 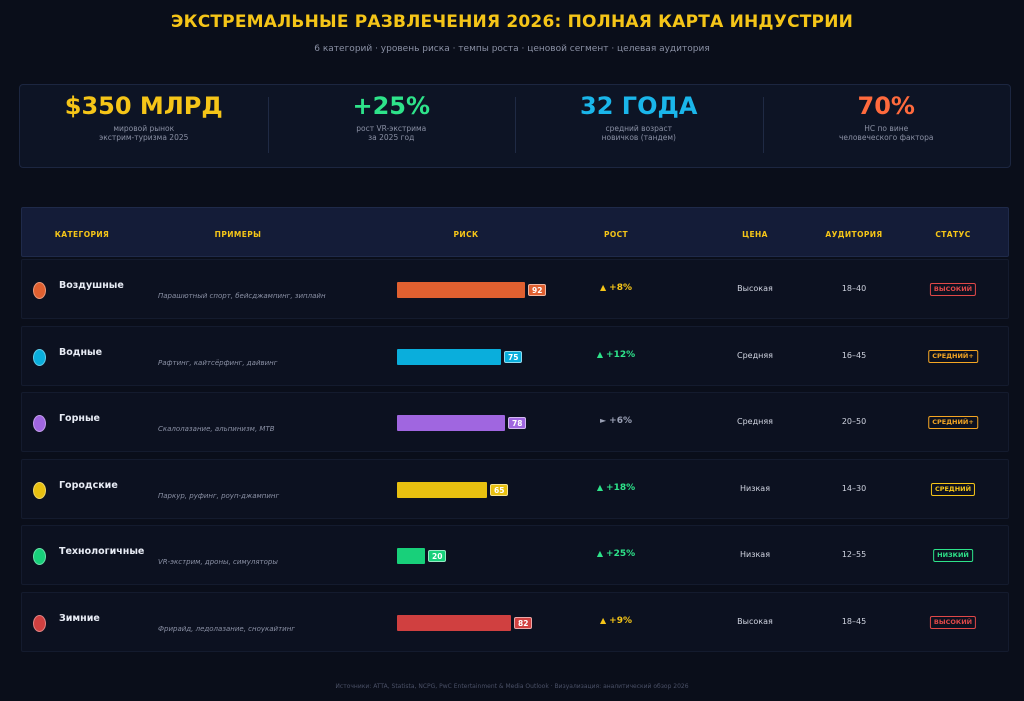 I want to click on kpi-value: 32 ГОДА, so click(x=639, y=106).